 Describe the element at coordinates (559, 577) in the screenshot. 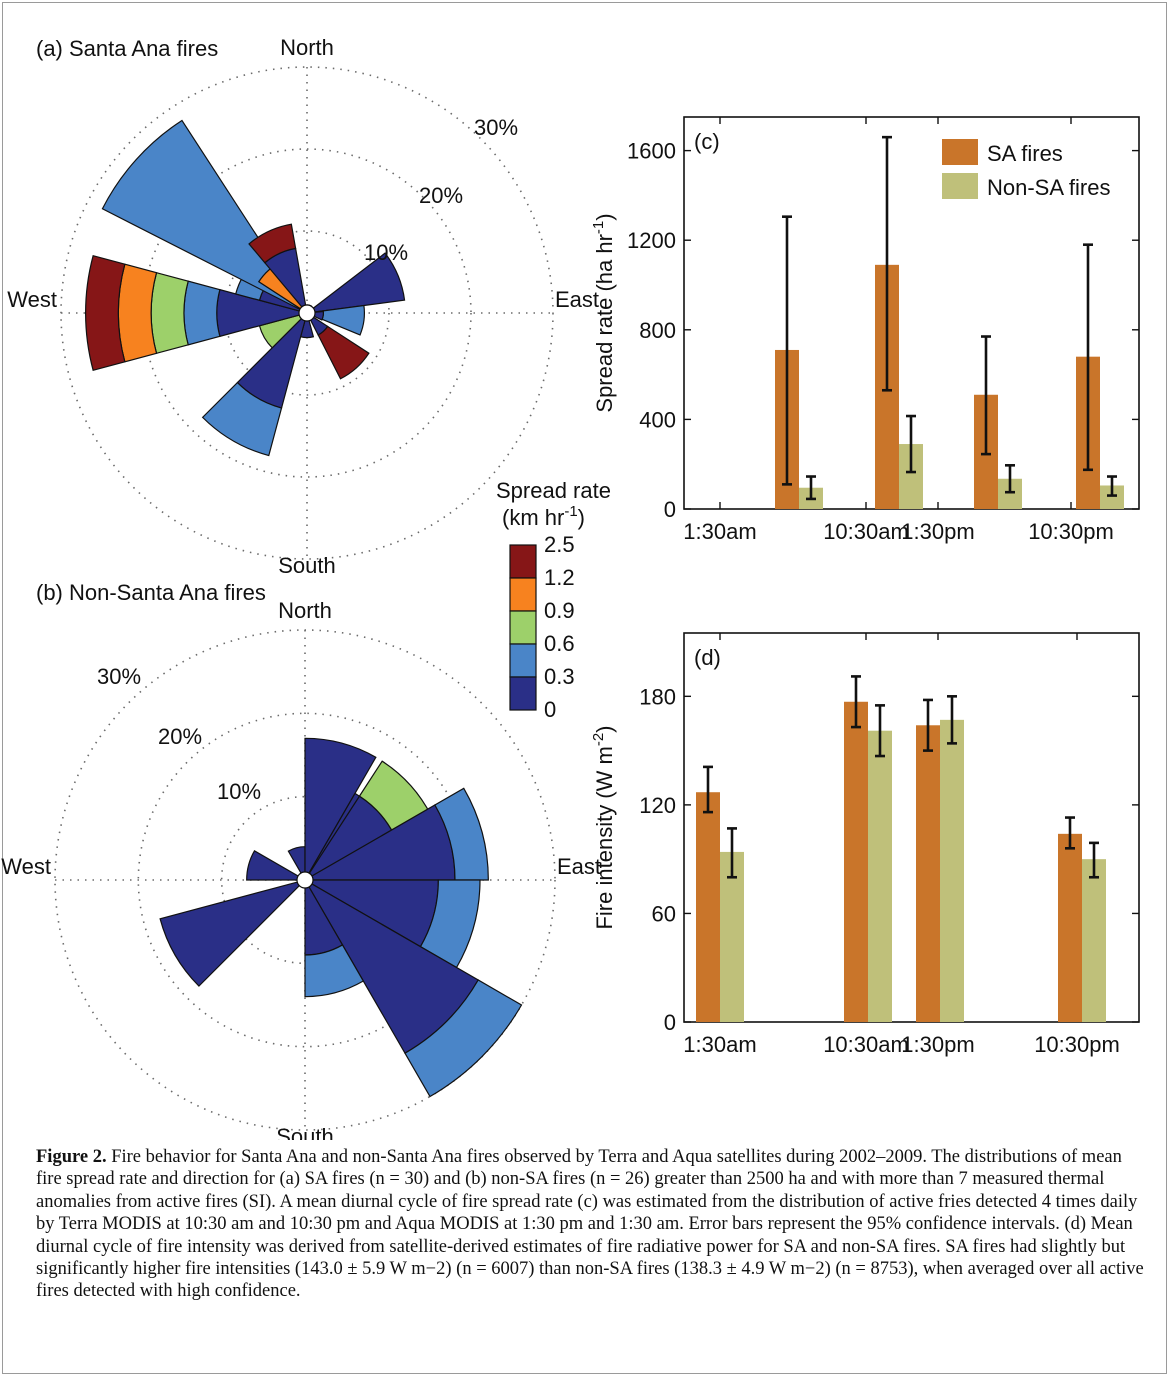

I see `legend-tick-1: 1.2` at that location.